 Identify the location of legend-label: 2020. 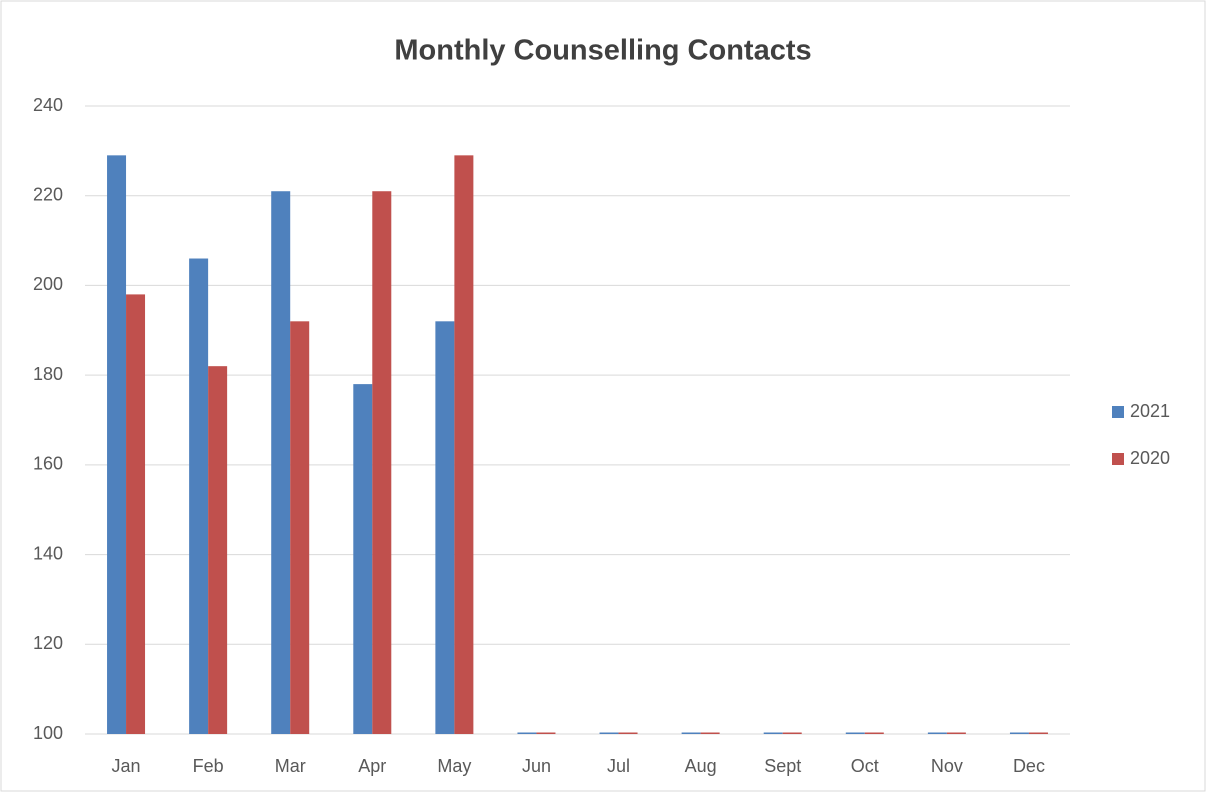
(1150, 458).